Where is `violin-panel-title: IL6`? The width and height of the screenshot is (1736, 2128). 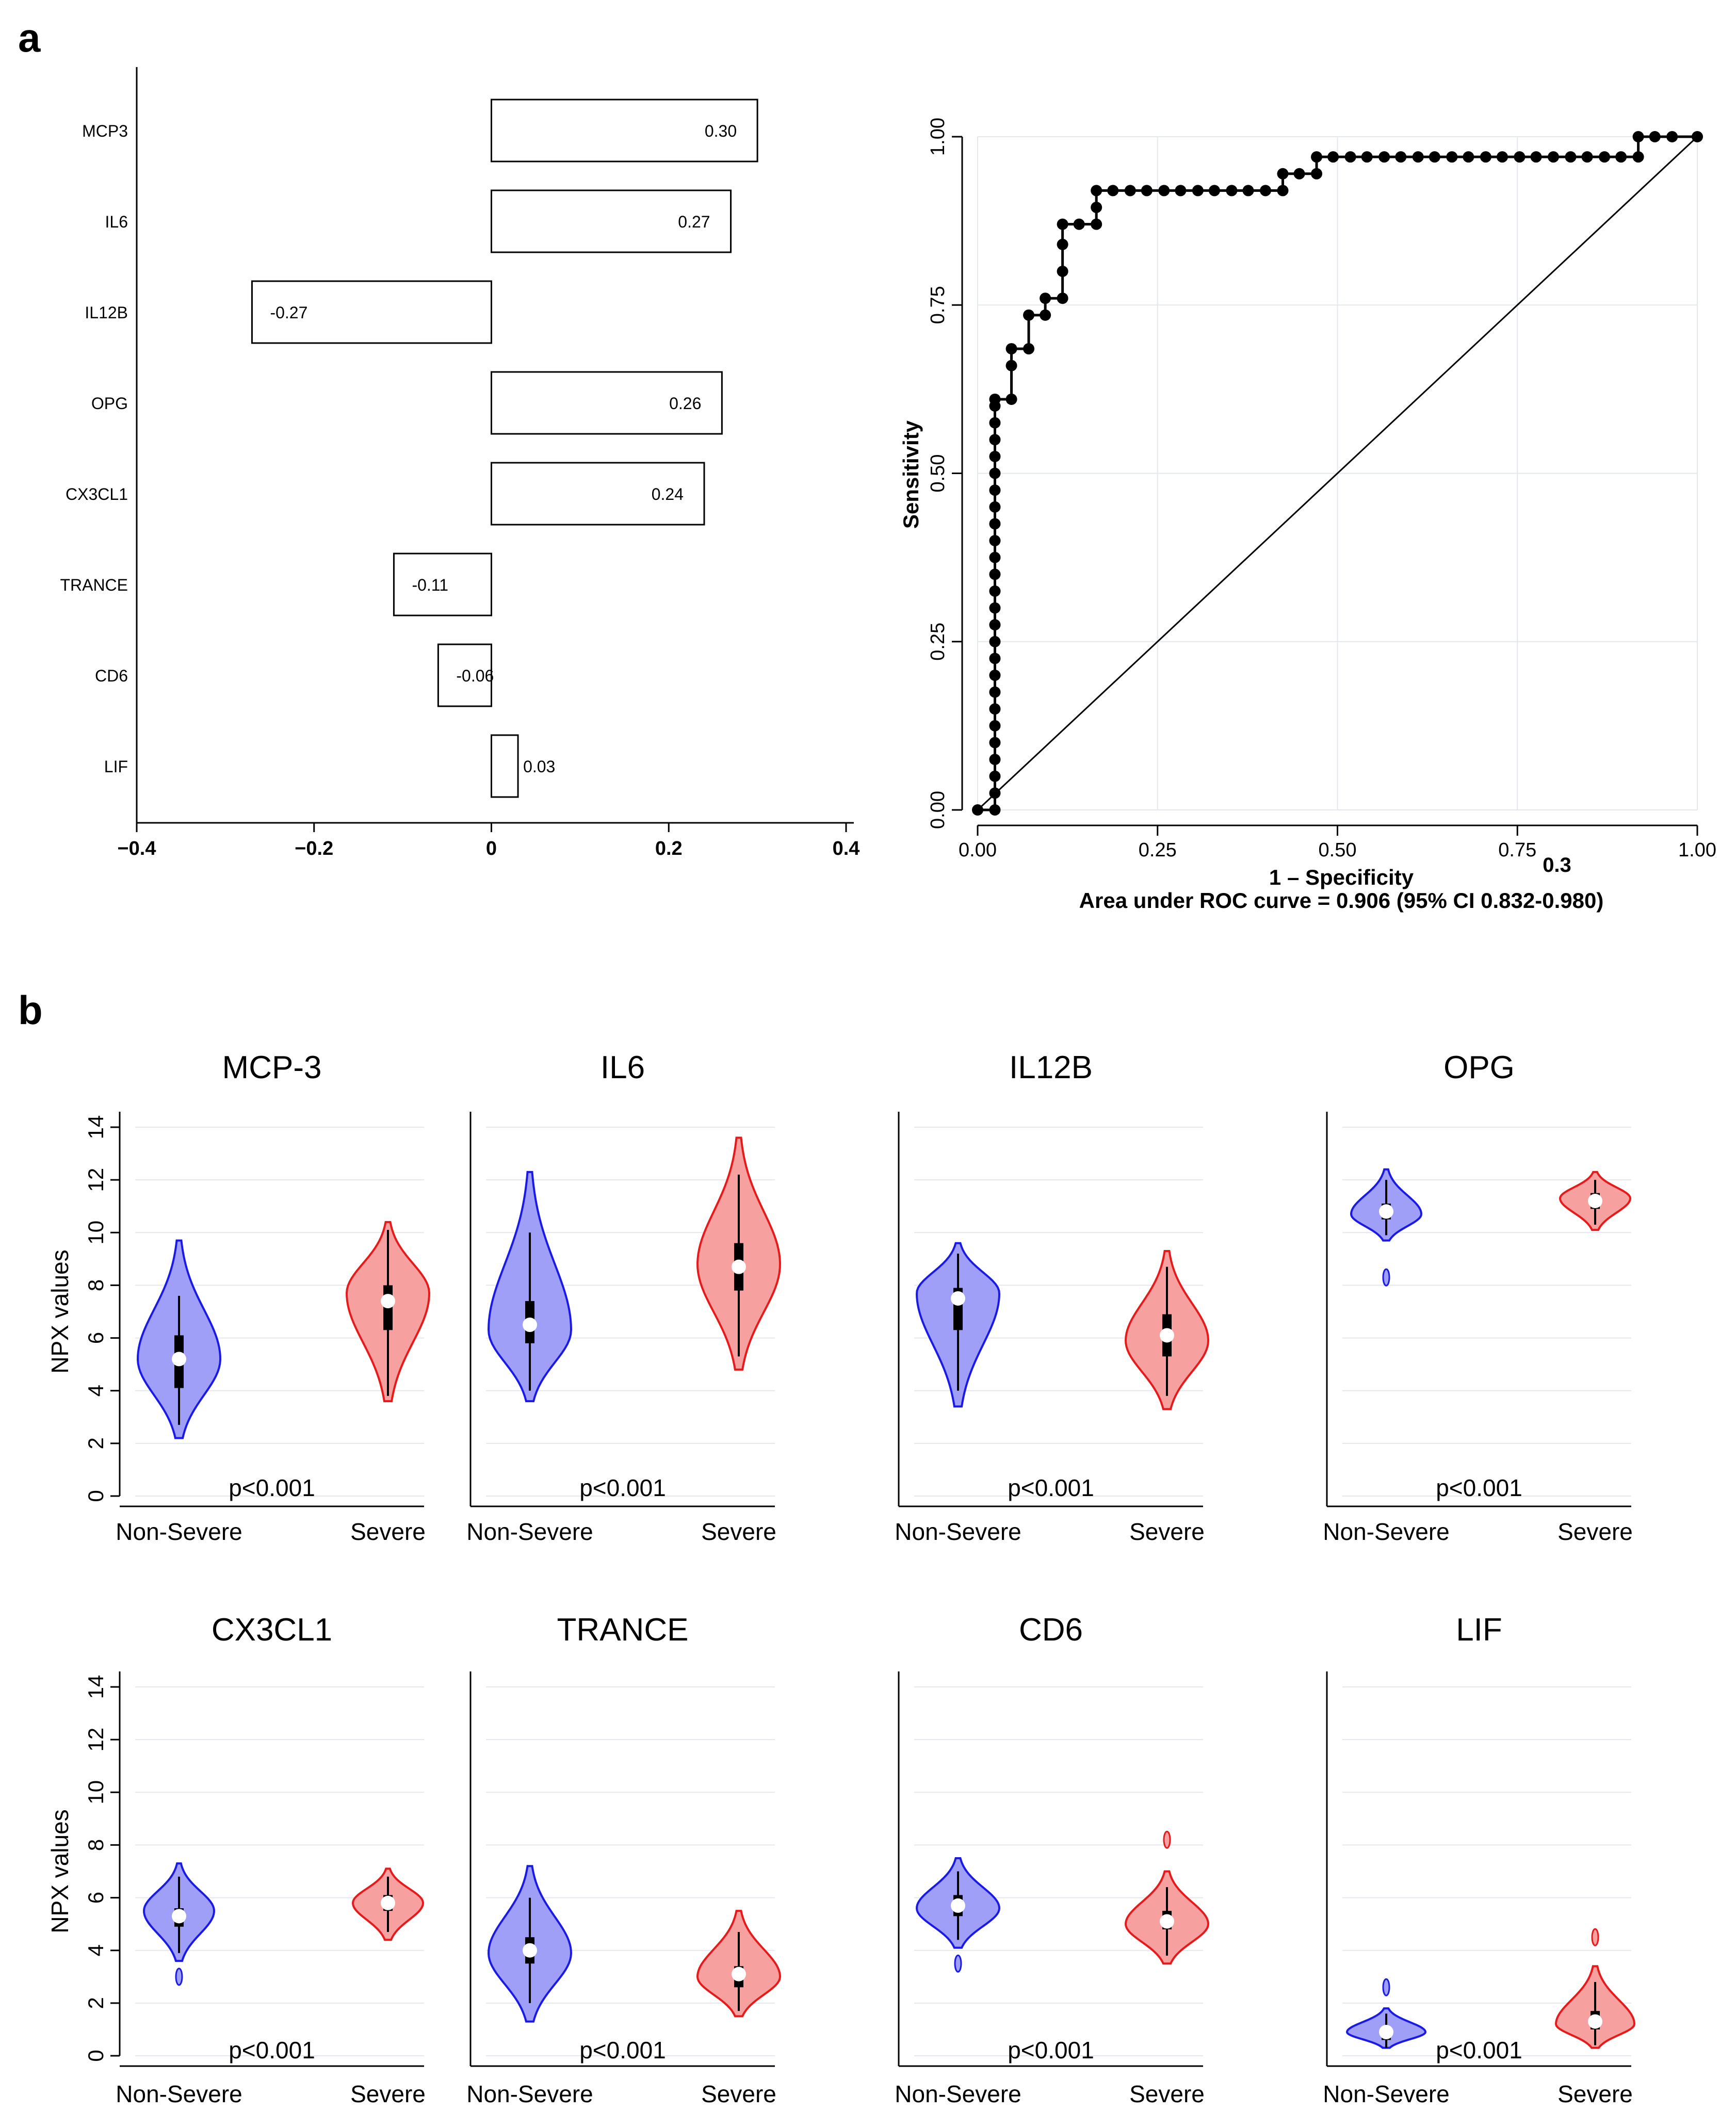 violin-panel-title: IL6 is located at coordinates (623, 1067).